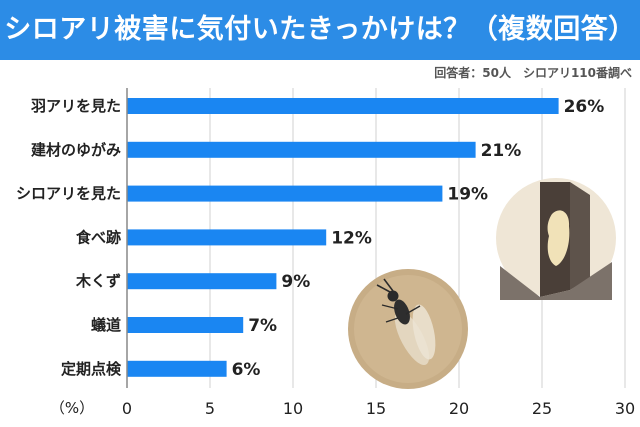 This screenshot has height=427, width=640. What do you see at coordinates (127, 408) in the screenshot?
I see `x-tick-label: 0` at bounding box center [127, 408].